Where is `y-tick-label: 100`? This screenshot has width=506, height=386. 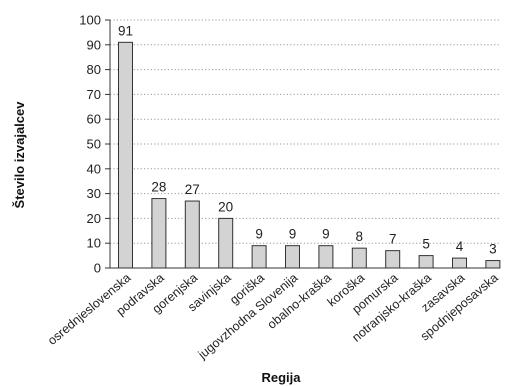 y-tick-label: 100 is located at coordinates (90, 20).